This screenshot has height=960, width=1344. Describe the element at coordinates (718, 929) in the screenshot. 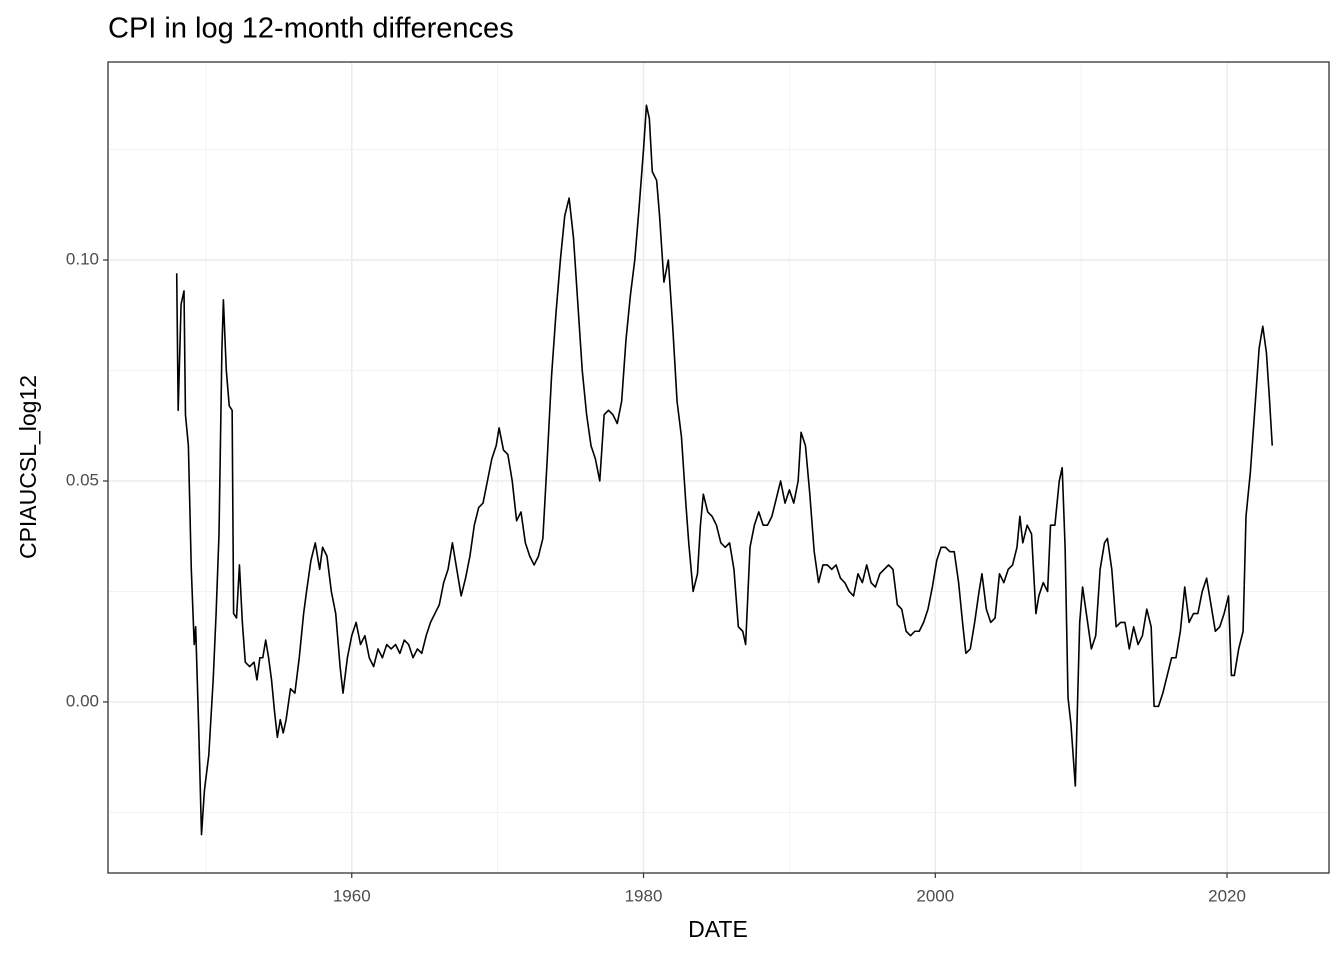

I see `x-axis-title: DATE` at that location.